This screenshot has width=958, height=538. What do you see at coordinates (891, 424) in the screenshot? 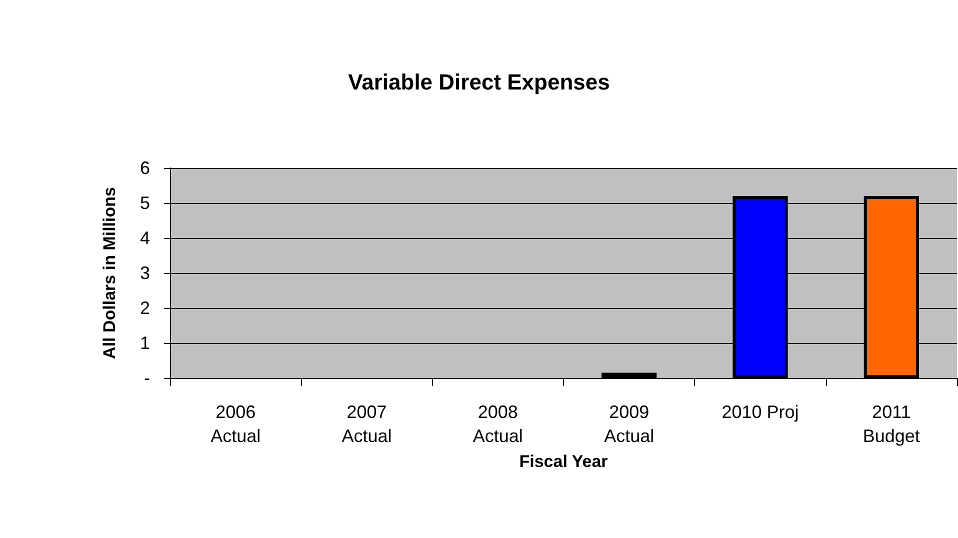
I see `x-tick-label: 2011 Budget` at bounding box center [891, 424].